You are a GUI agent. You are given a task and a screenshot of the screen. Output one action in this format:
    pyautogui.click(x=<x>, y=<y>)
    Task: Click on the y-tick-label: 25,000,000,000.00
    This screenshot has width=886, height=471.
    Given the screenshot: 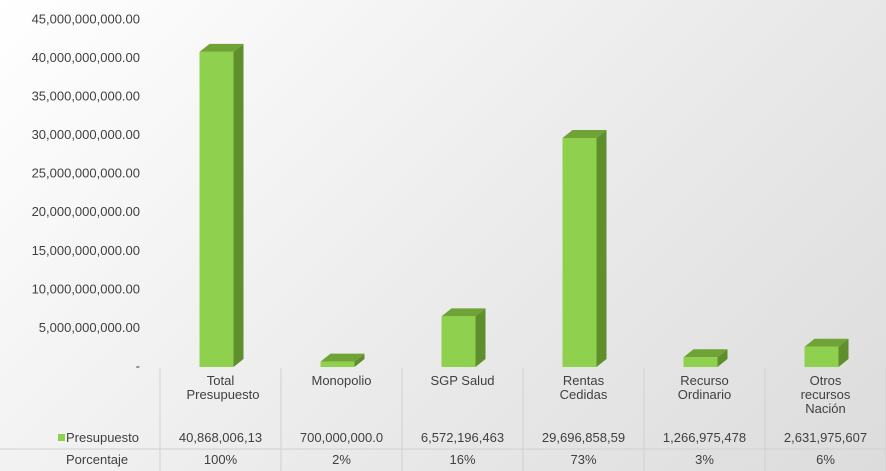 What is the action you would take?
    pyautogui.click(x=86, y=173)
    